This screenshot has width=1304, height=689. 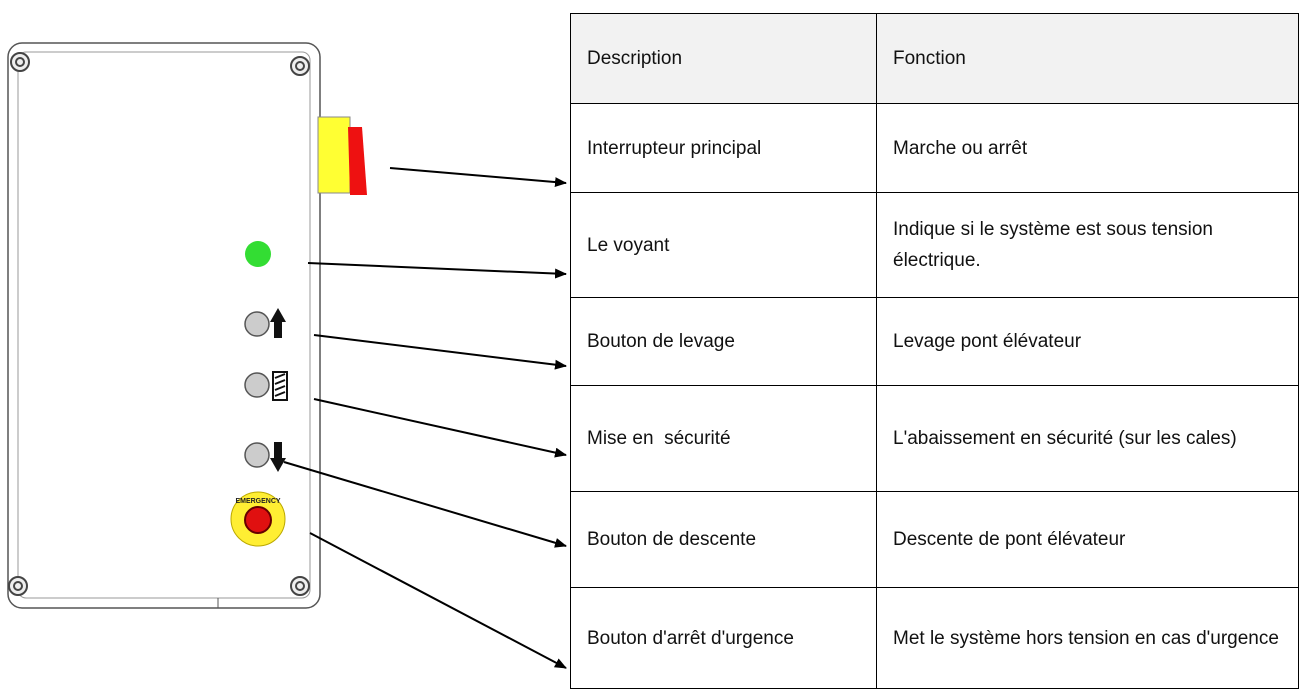 What do you see at coordinates (278, 323) in the screenshot?
I see `up-arrow-icon` at bounding box center [278, 323].